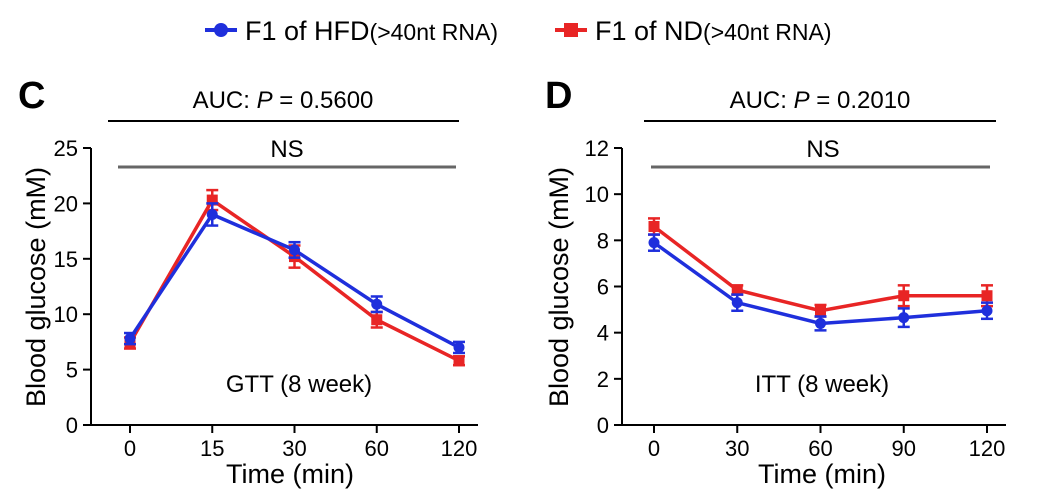 This screenshot has height=500, width=1063. I want to click on legend-suffix-hfd: (>40nt RNA), so click(434, 32).